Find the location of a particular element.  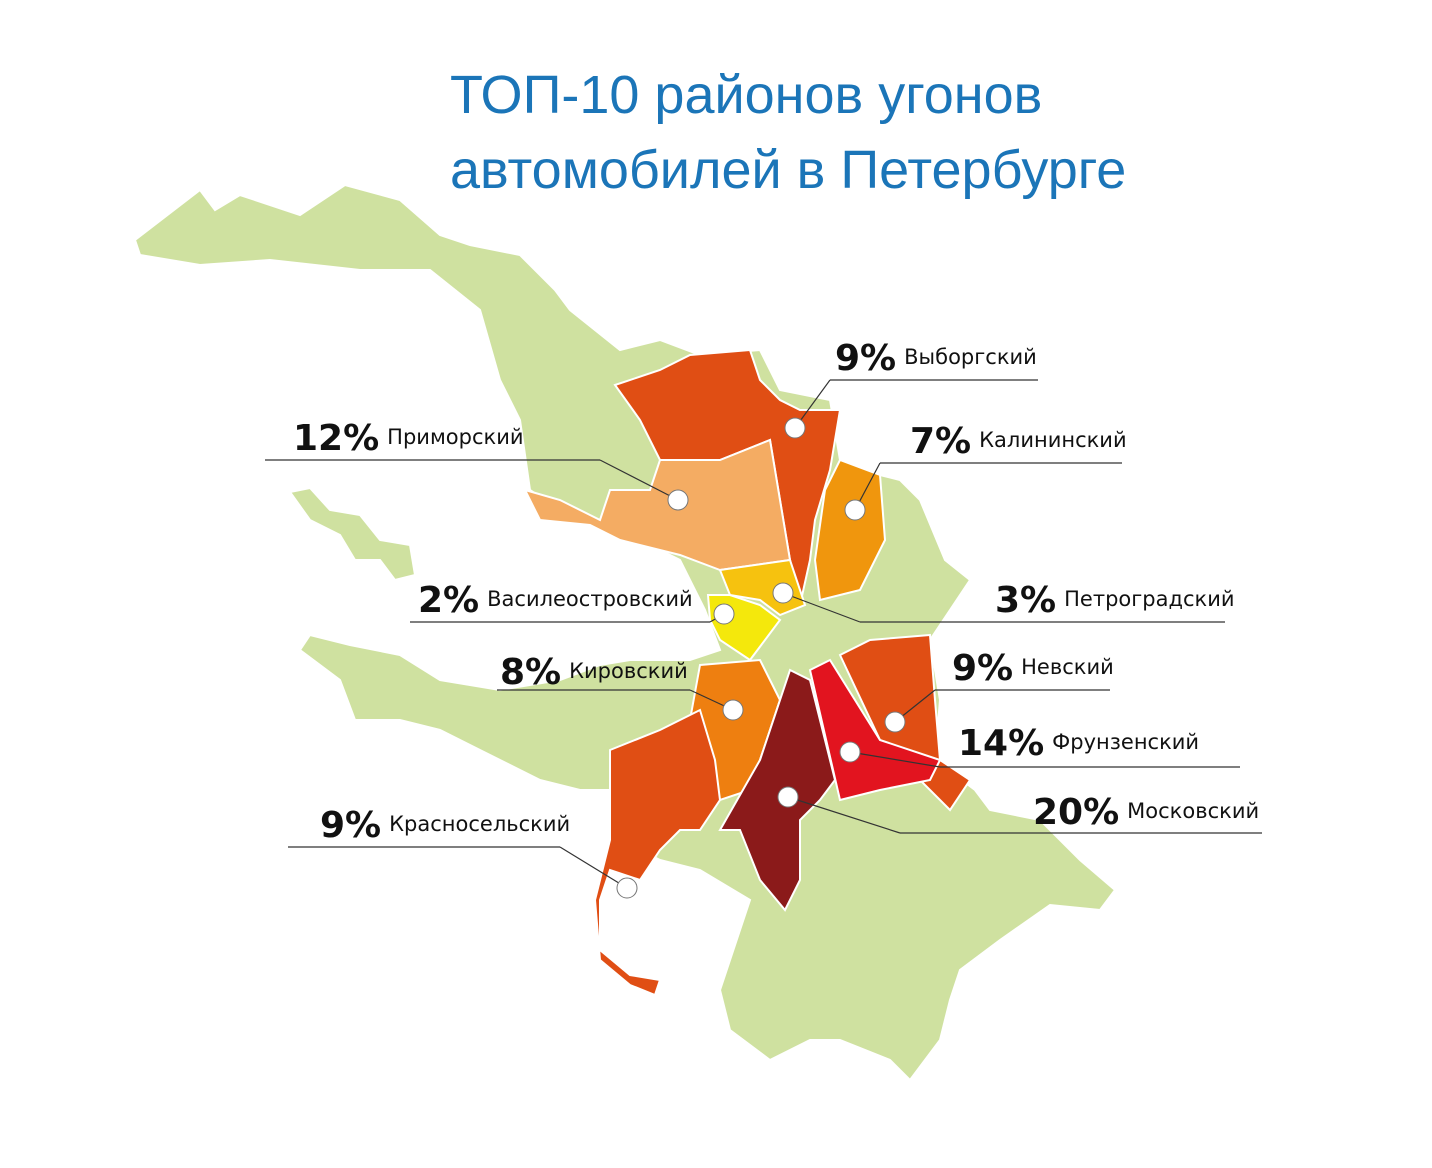

district-name: Приморский is located at coordinates (455, 437).